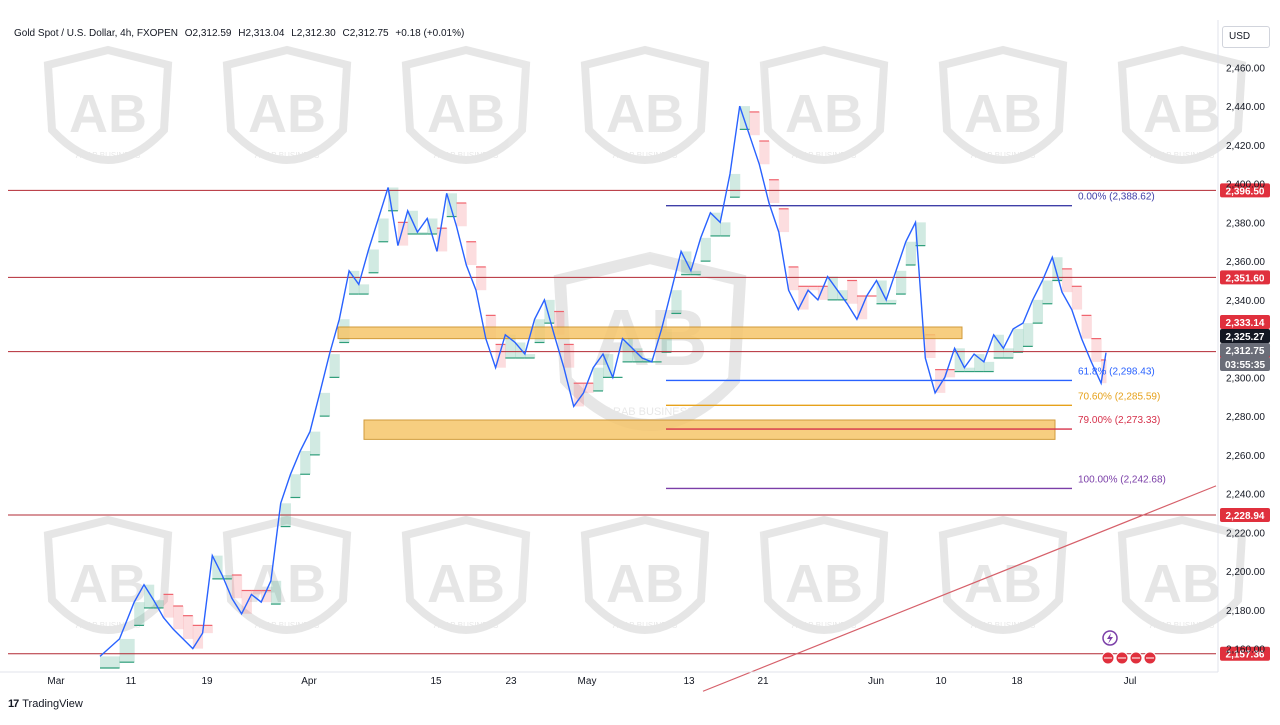 The width and height of the screenshot is (1280, 725). I want to click on level-price-label: 2,157.36, so click(1245, 655).